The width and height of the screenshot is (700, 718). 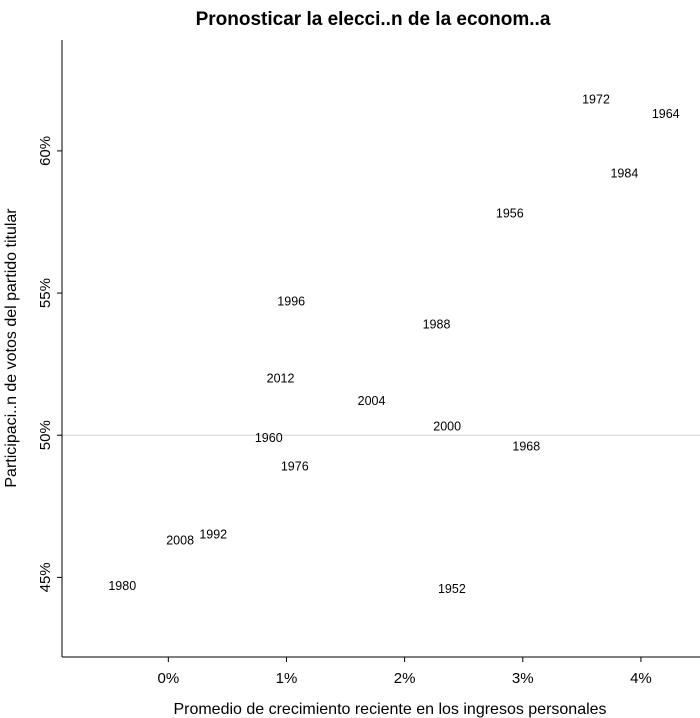 What do you see at coordinates (295, 466) in the screenshot?
I see `point-label-1976: 1976` at bounding box center [295, 466].